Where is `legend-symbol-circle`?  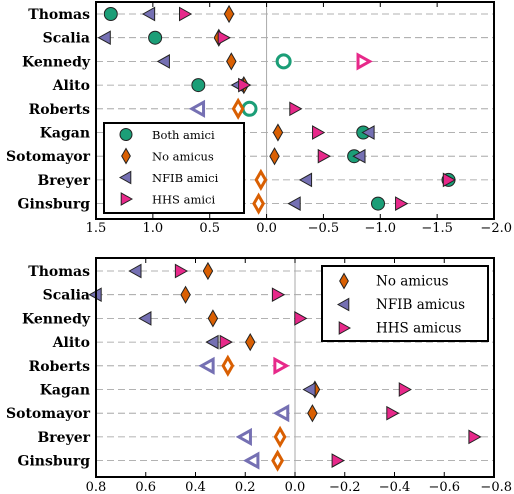
legend-symbol-circle is located at coordinates (126, 134).